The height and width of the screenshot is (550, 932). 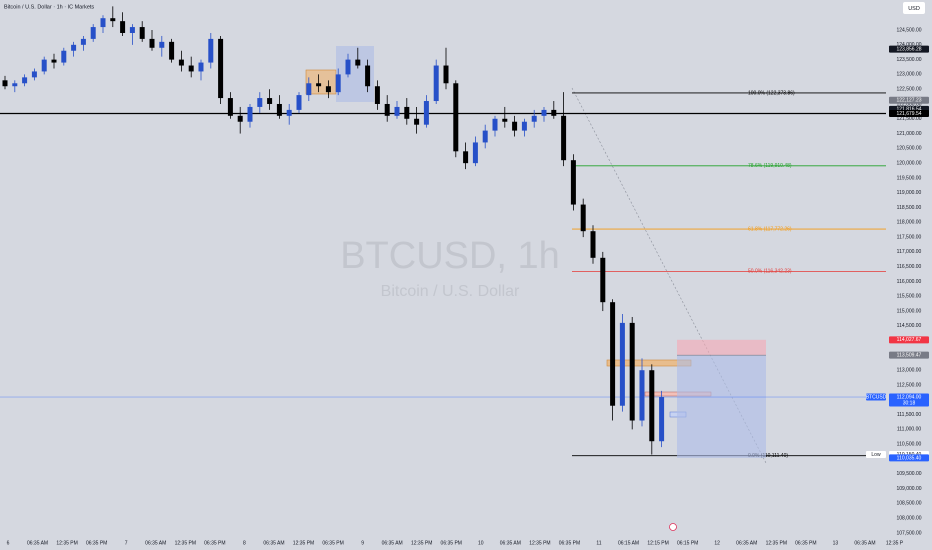 I want to click on y-tick-label: 124,500.00, so click(x=908, y=30).